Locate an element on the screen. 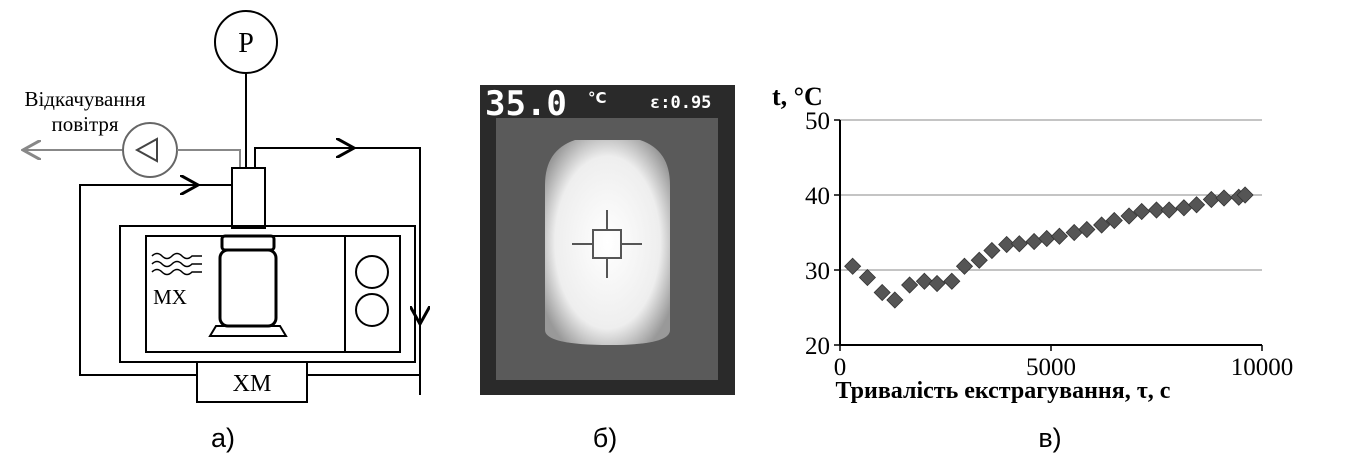  jar-lid is located at coordinates (248, 243).